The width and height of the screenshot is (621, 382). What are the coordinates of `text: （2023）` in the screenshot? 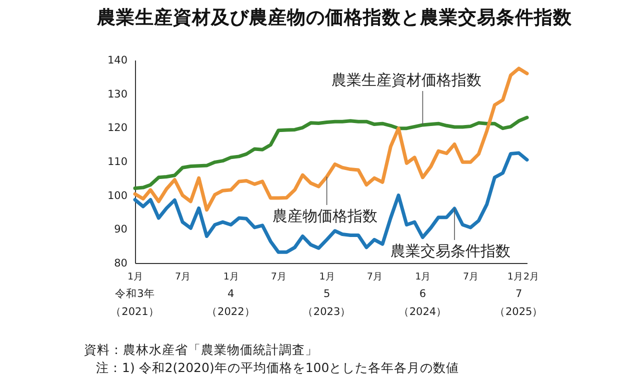 It's located at (327, 312).